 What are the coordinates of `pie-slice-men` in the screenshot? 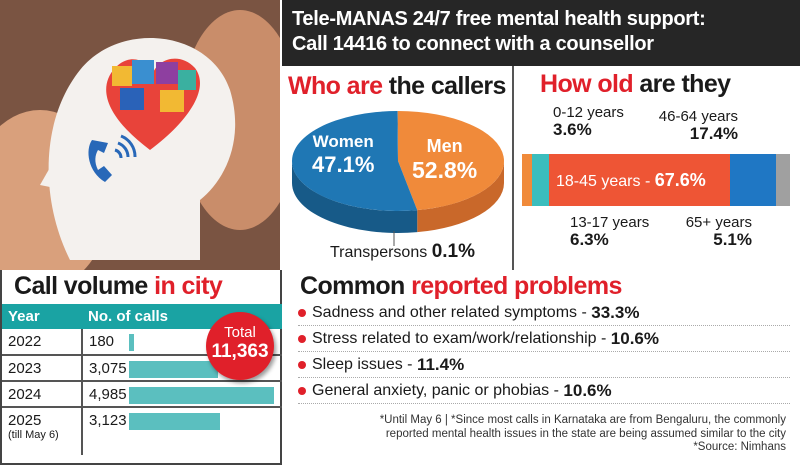 It's located at (354, 161).